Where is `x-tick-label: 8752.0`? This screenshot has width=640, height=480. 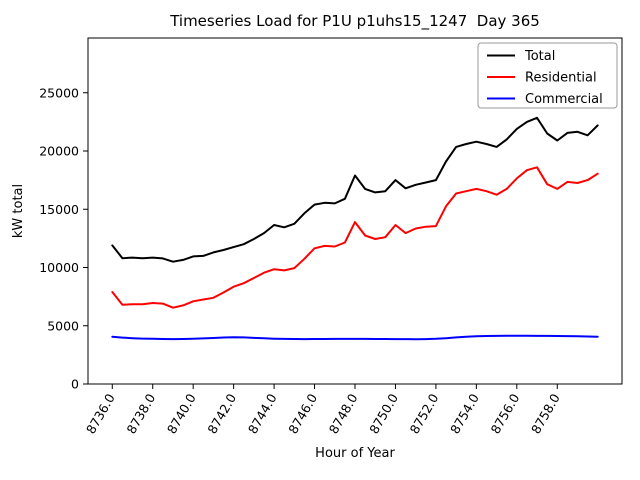 x-tick-label: 8752.0 is located at coordinates (424, 413).